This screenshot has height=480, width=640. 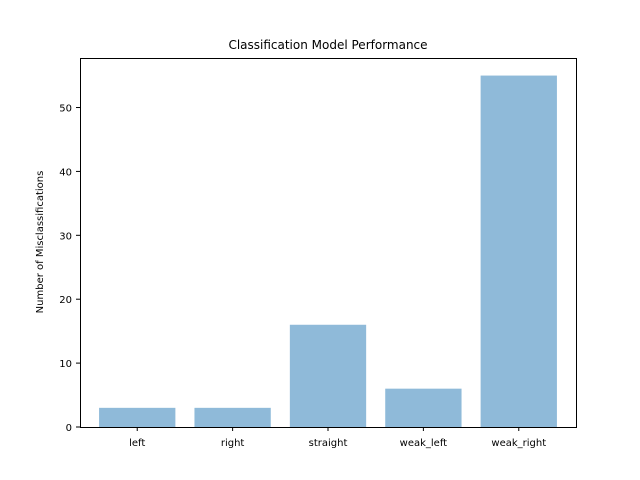 What do you see at coordinates (69, 269) in the screenshot?
I see `y-ticks-group: 0 10 20 30 40 50` at bounding box center [69, 269].